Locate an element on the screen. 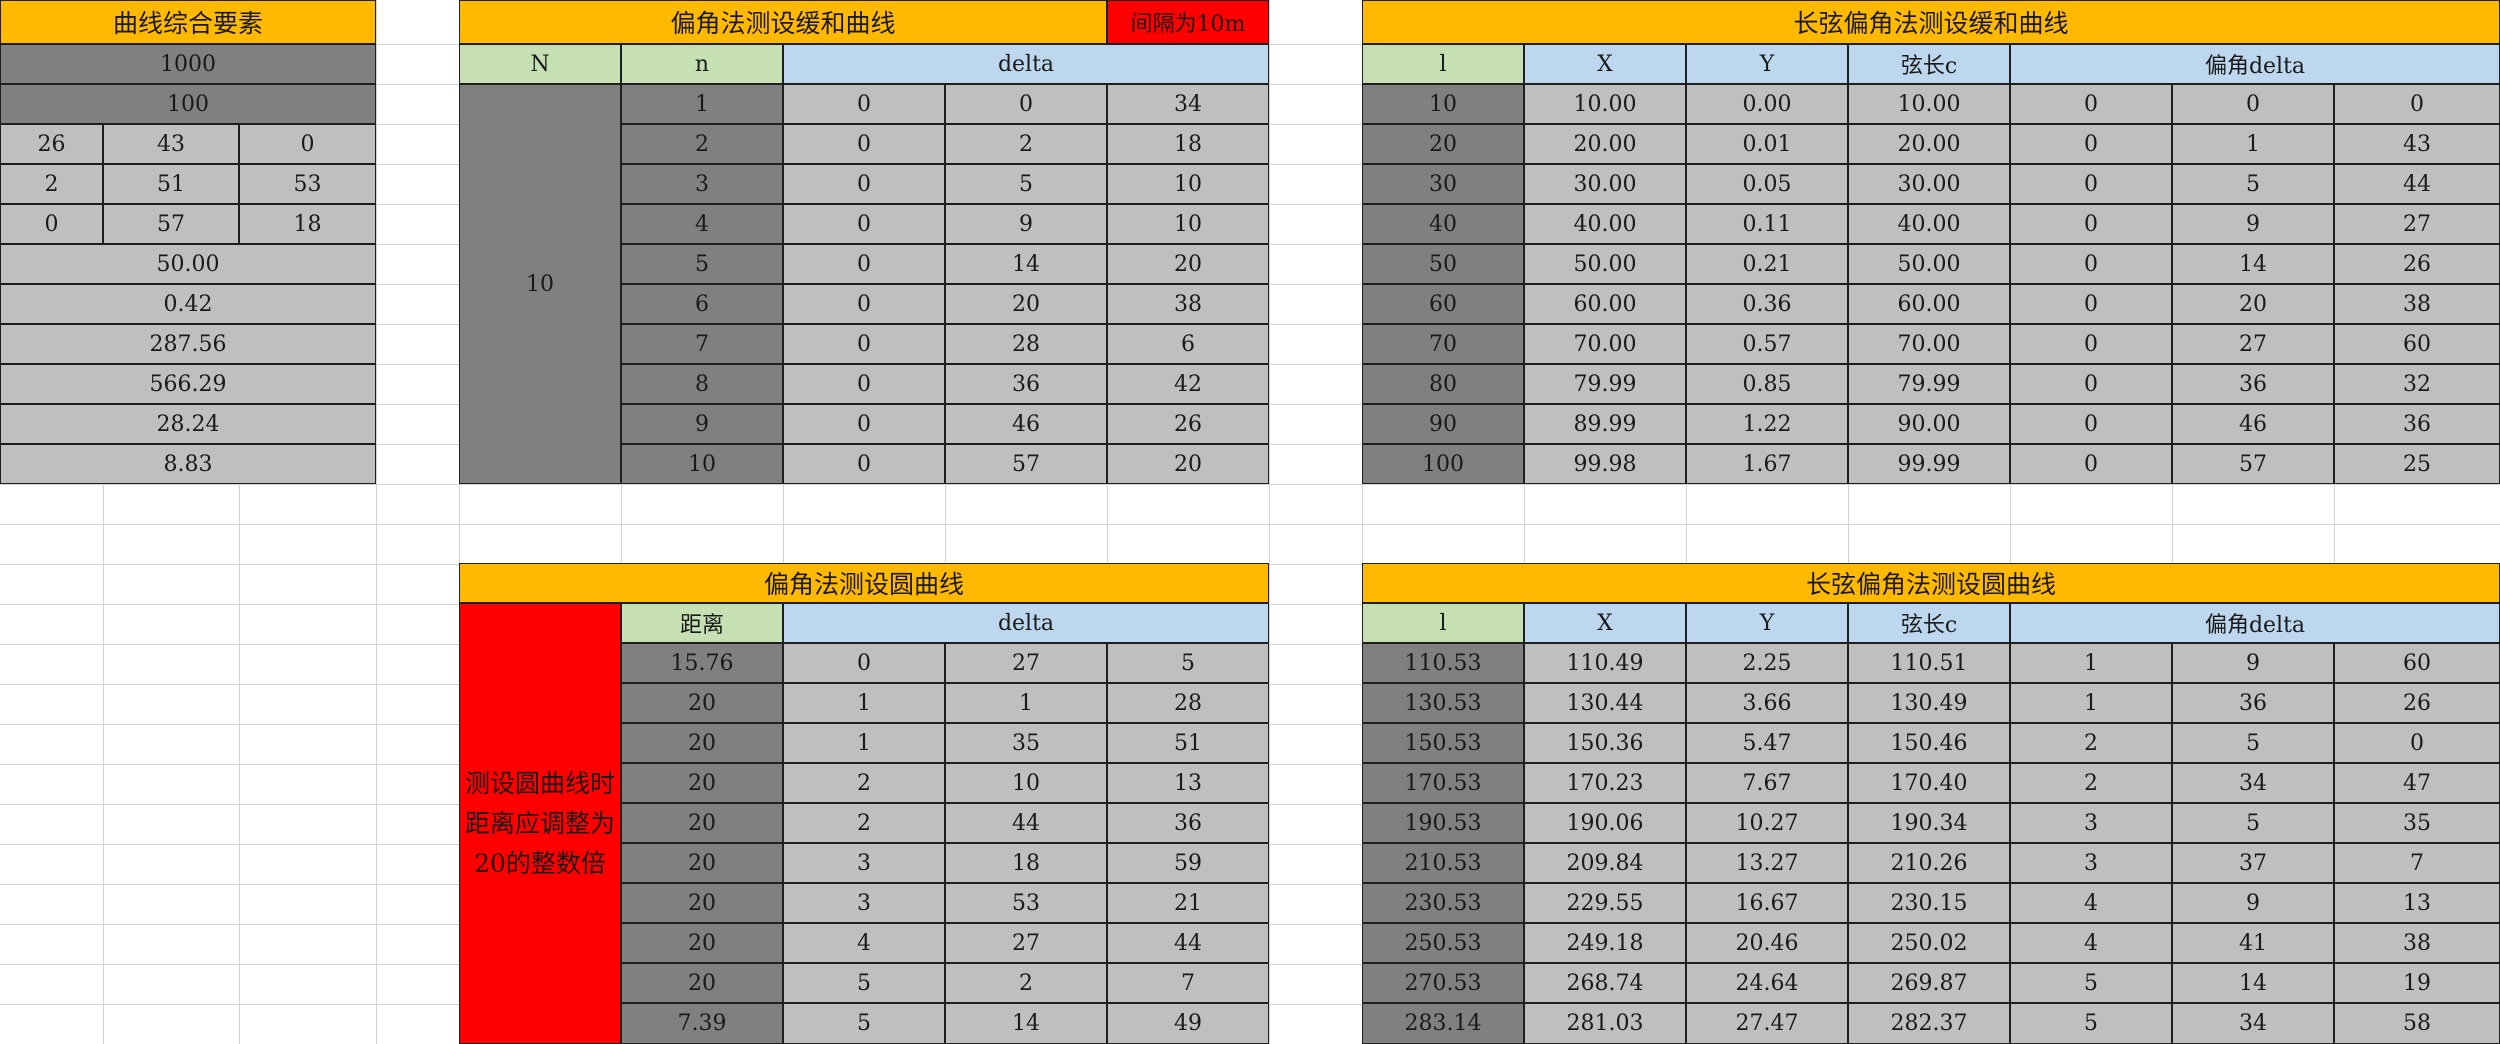 The height and width of the screenshot is (1044, 2500). point-index-cell: 10 is located at coordinates (702, 464).